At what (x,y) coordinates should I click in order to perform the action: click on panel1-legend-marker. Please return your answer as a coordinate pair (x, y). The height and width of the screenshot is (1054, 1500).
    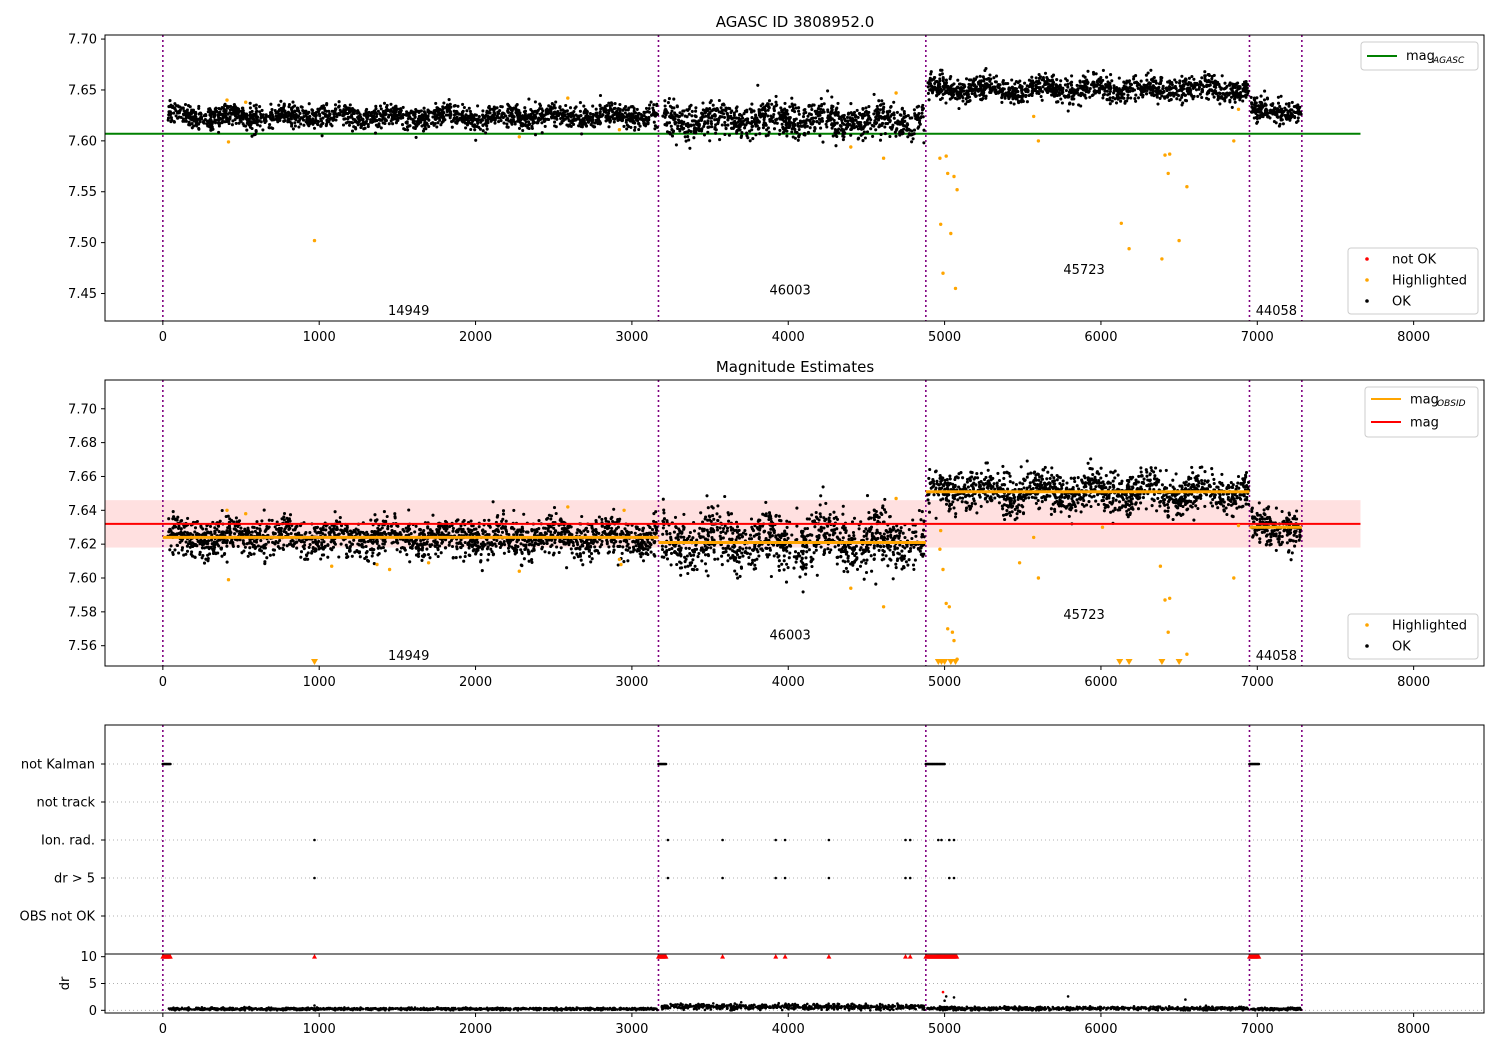
    Looking at the image, I should click on (1367, 301).